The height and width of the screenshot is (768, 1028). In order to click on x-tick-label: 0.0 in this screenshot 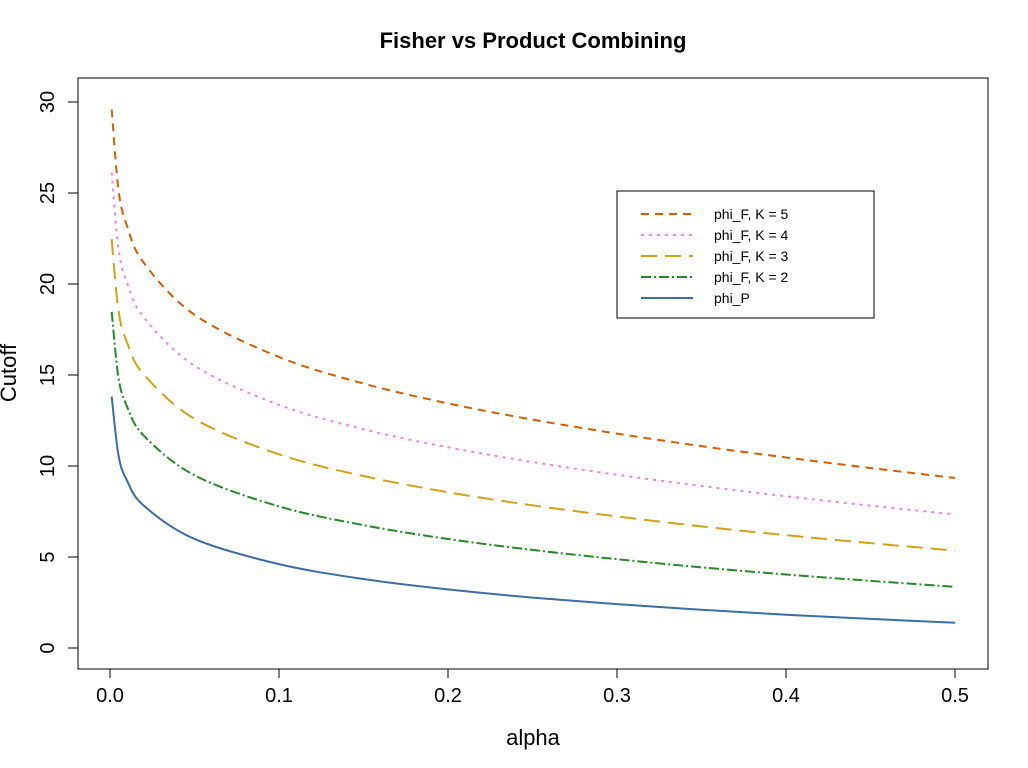, I will do `click(110, 696)`.